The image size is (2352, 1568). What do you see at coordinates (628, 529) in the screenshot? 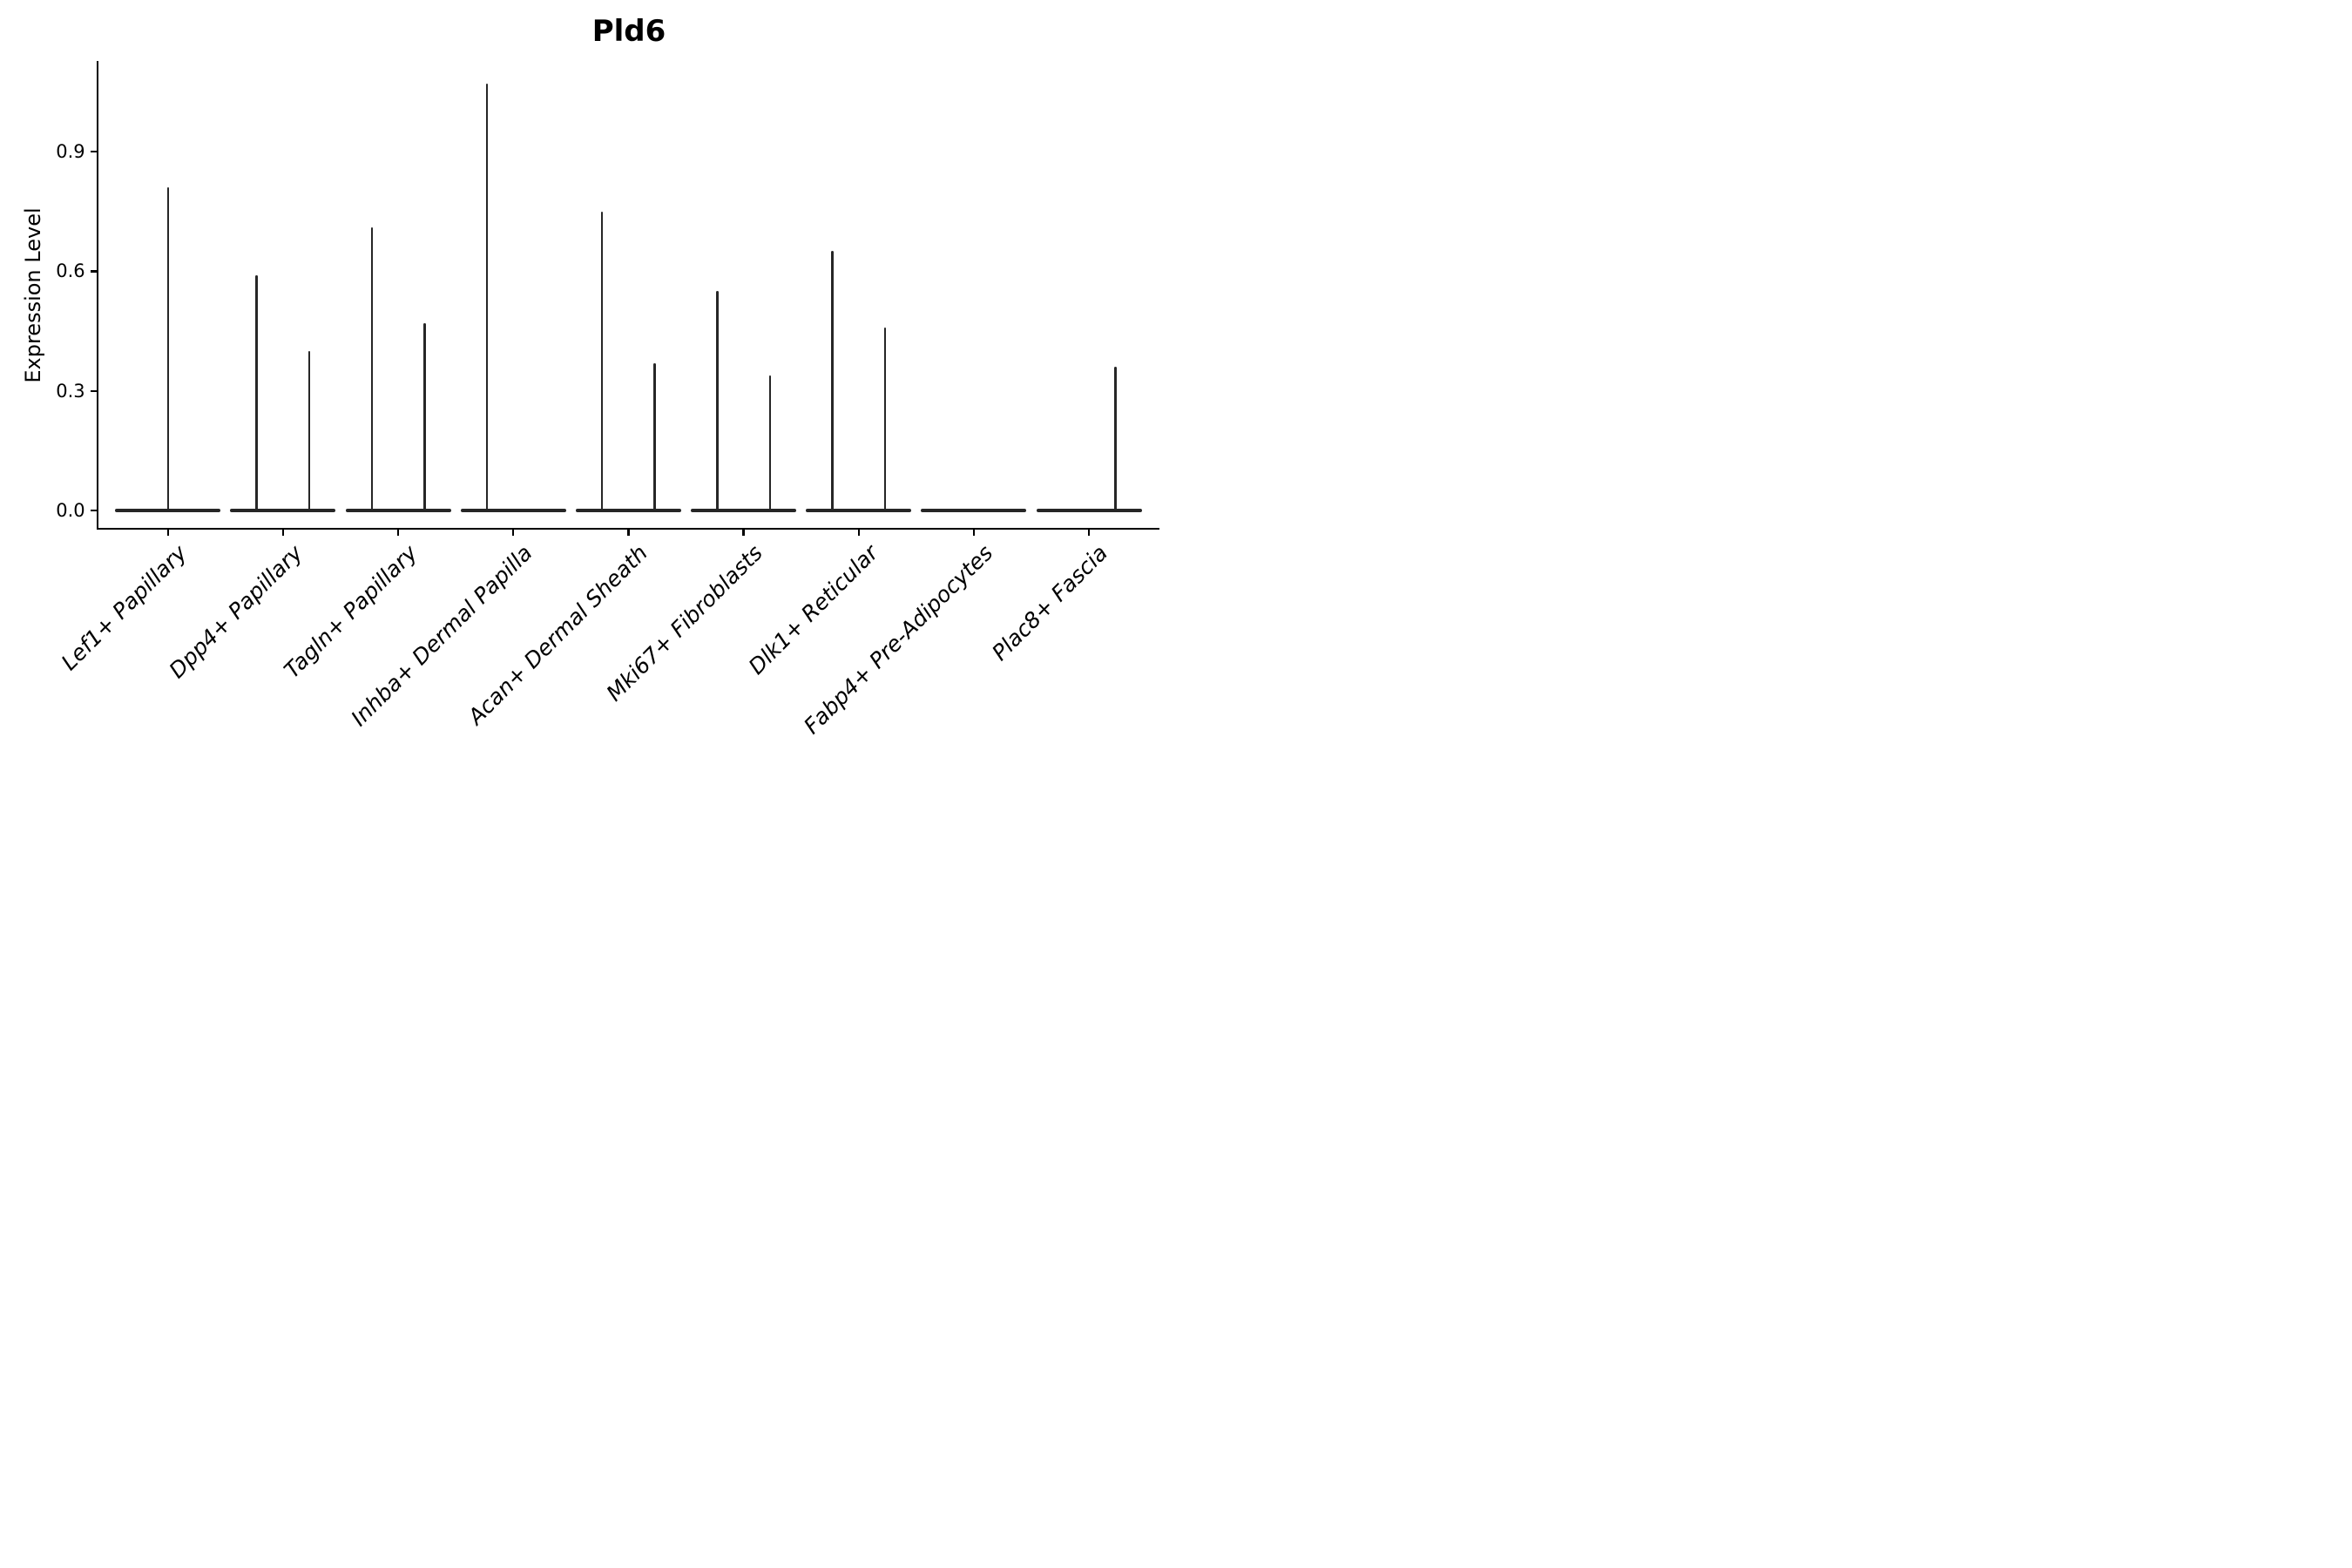
I see `x-axis-line` at bounding box center [628, 529].